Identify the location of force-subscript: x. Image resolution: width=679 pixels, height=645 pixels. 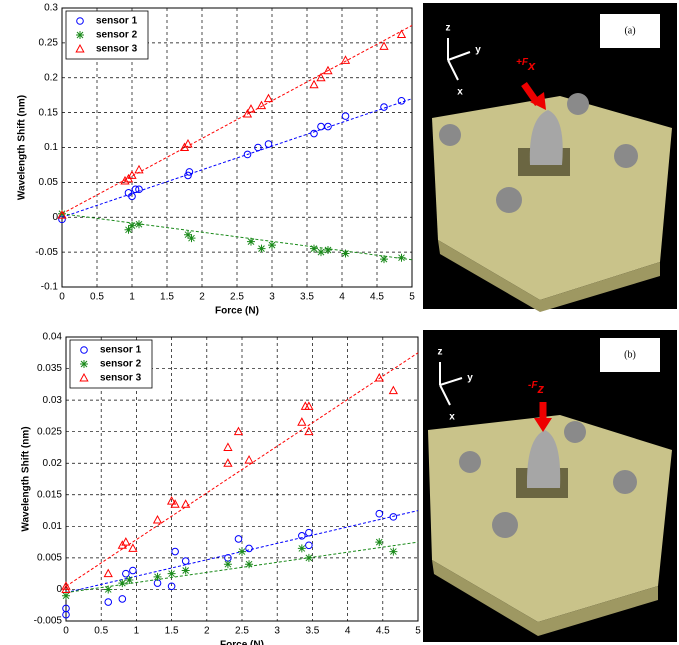
(531, 65).